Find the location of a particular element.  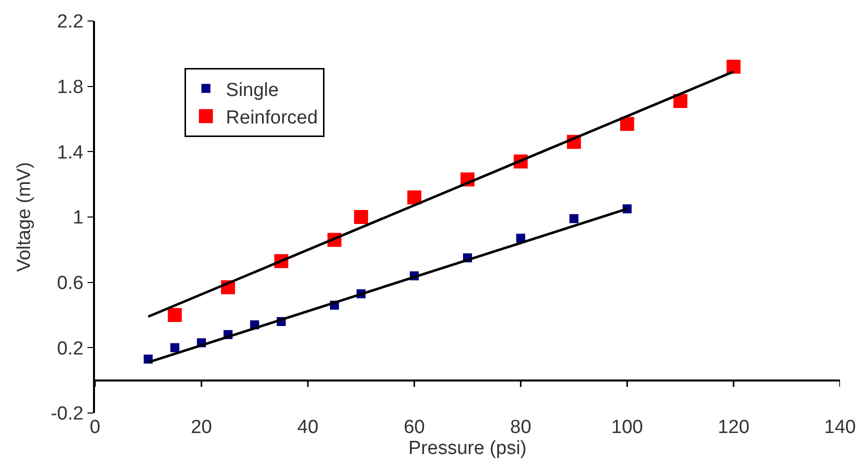

y-tick-label: 1 is located at coordinates (78, 218).